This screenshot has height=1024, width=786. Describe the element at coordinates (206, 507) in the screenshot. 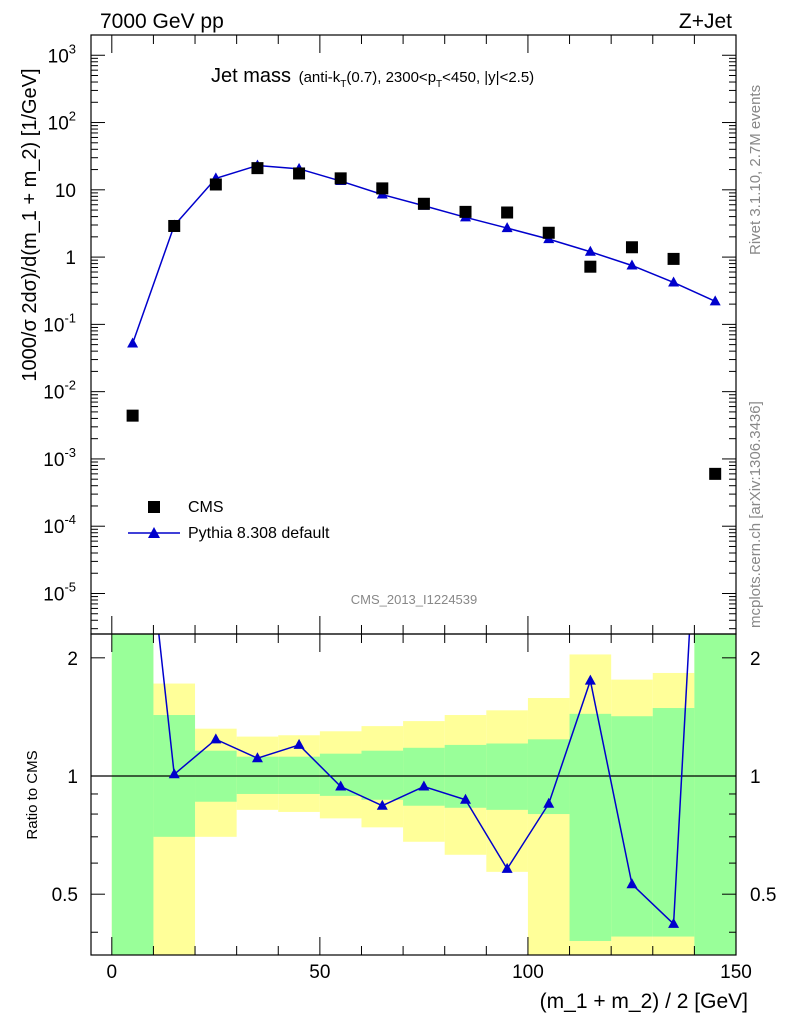

I see `legend-label-cms: CMS` at that location.